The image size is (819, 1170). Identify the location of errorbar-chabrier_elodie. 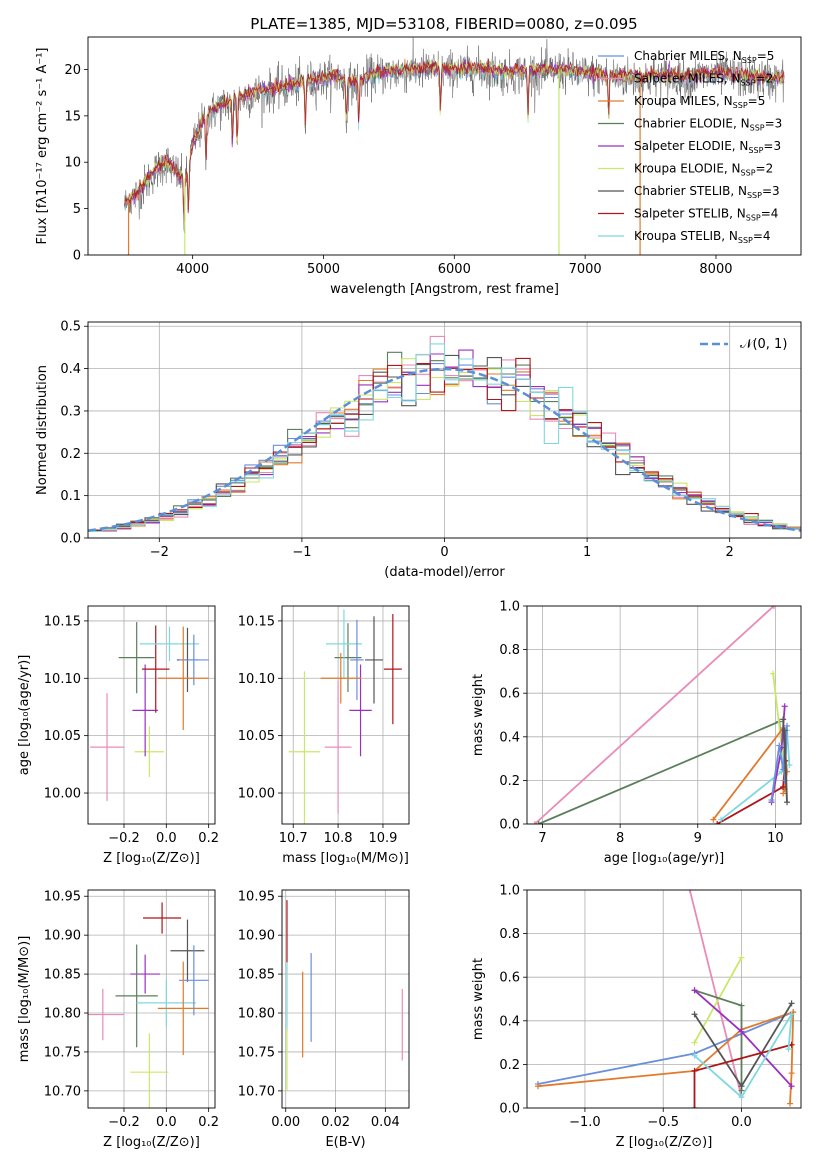
(136, 996).